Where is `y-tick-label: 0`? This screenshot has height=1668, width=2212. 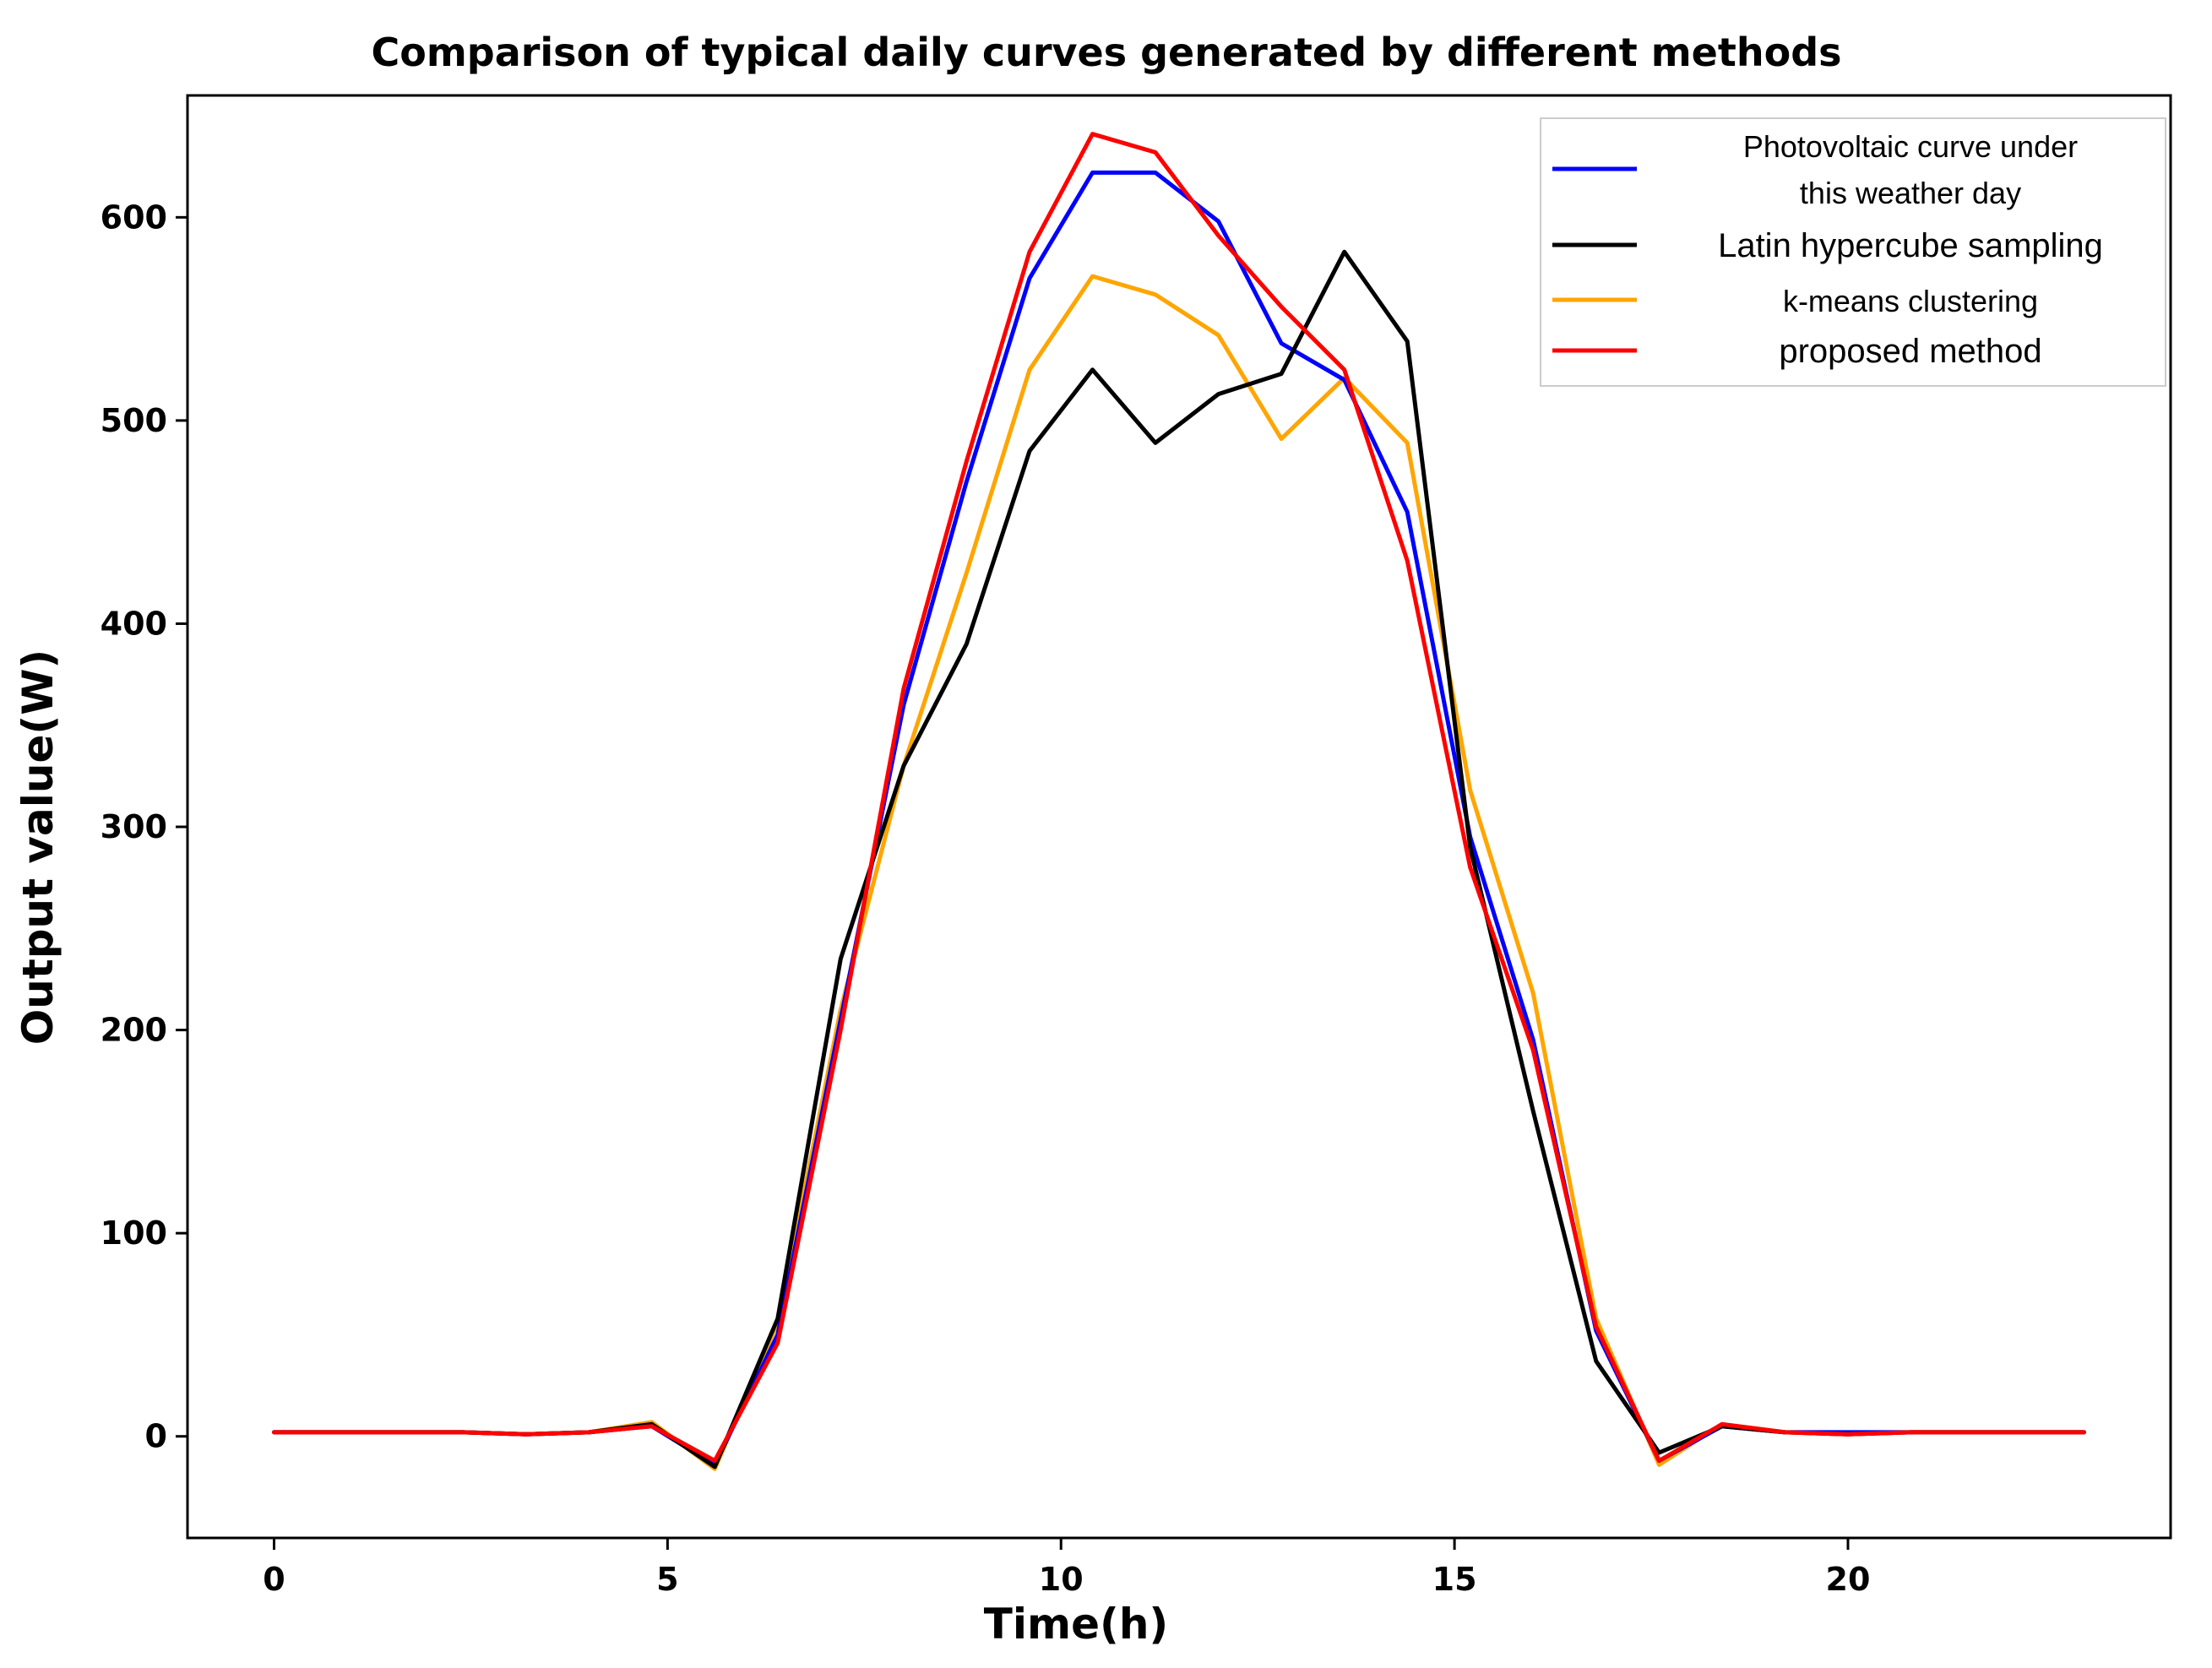 y-tick-label: 0 is located at coordinates (156, 1436).